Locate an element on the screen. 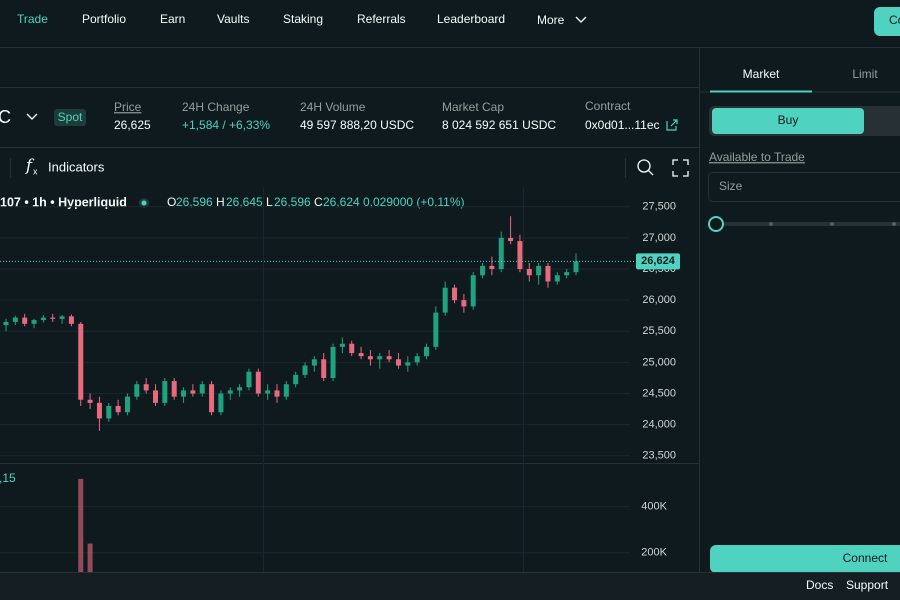  size-placeholder: Size is located at coordinates (731, 186).